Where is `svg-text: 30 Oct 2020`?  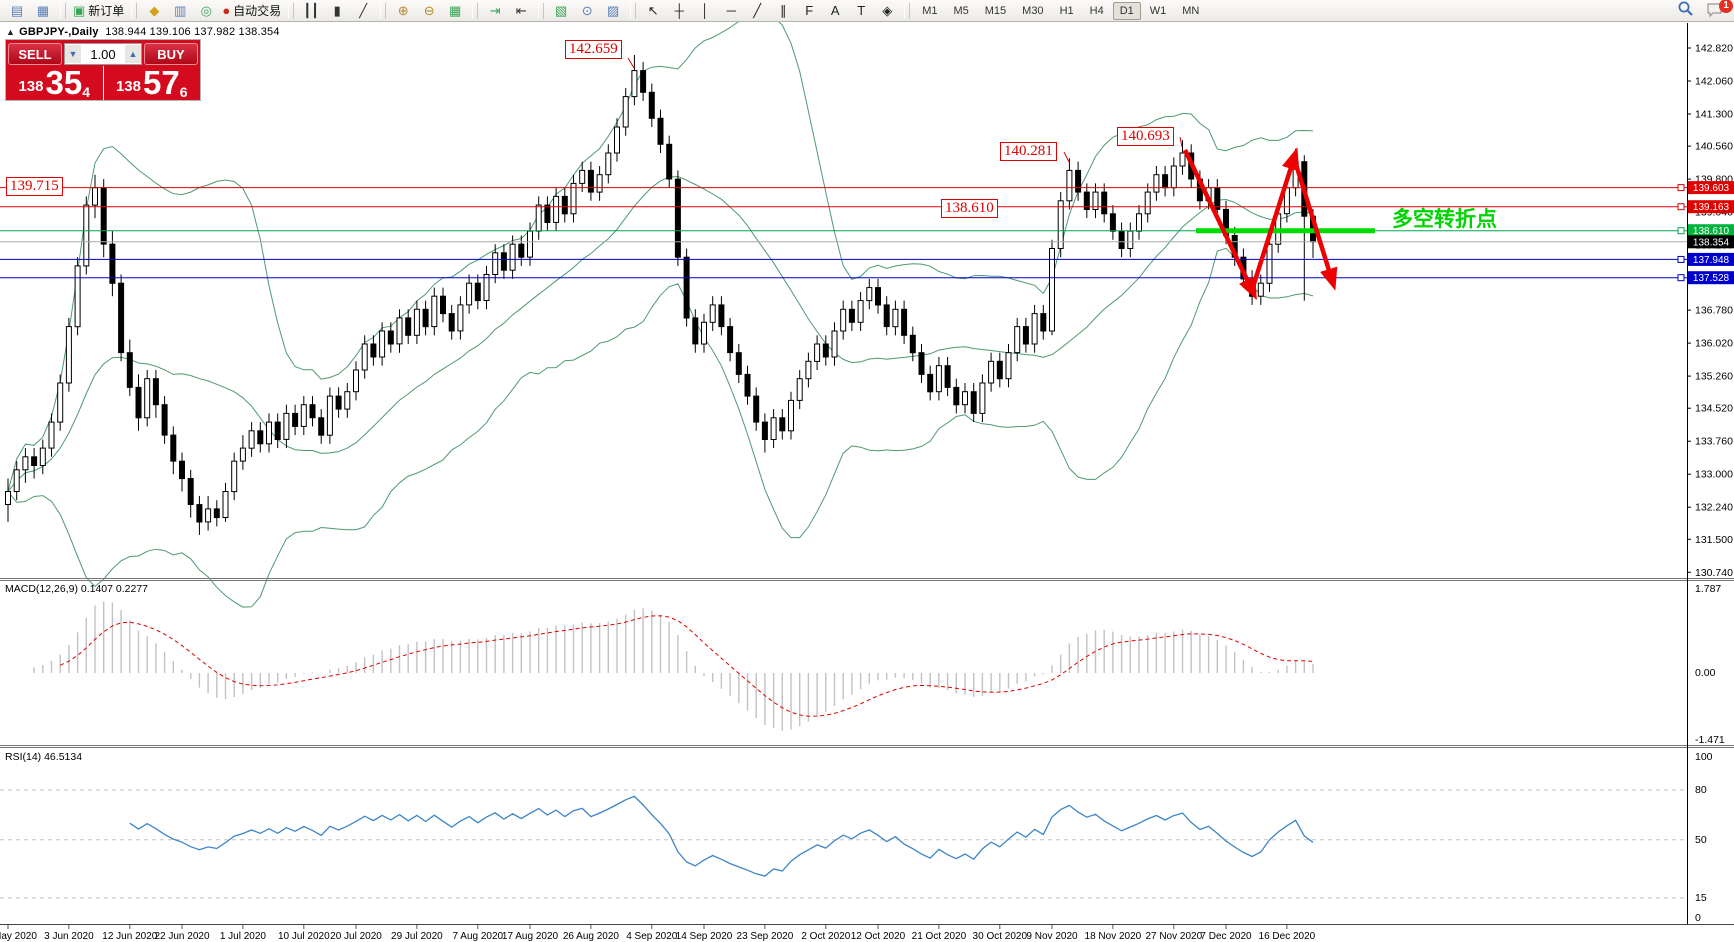
svg-text: 30 Oct 2020 is located at coordinates (1000, 936).